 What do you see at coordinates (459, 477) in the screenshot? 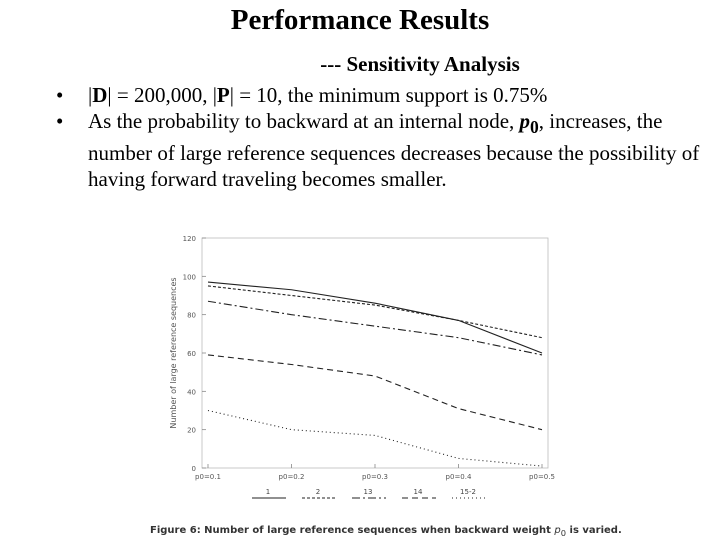
I see `x-tick-label: p0=0.4` at bounding box center [459, 477].